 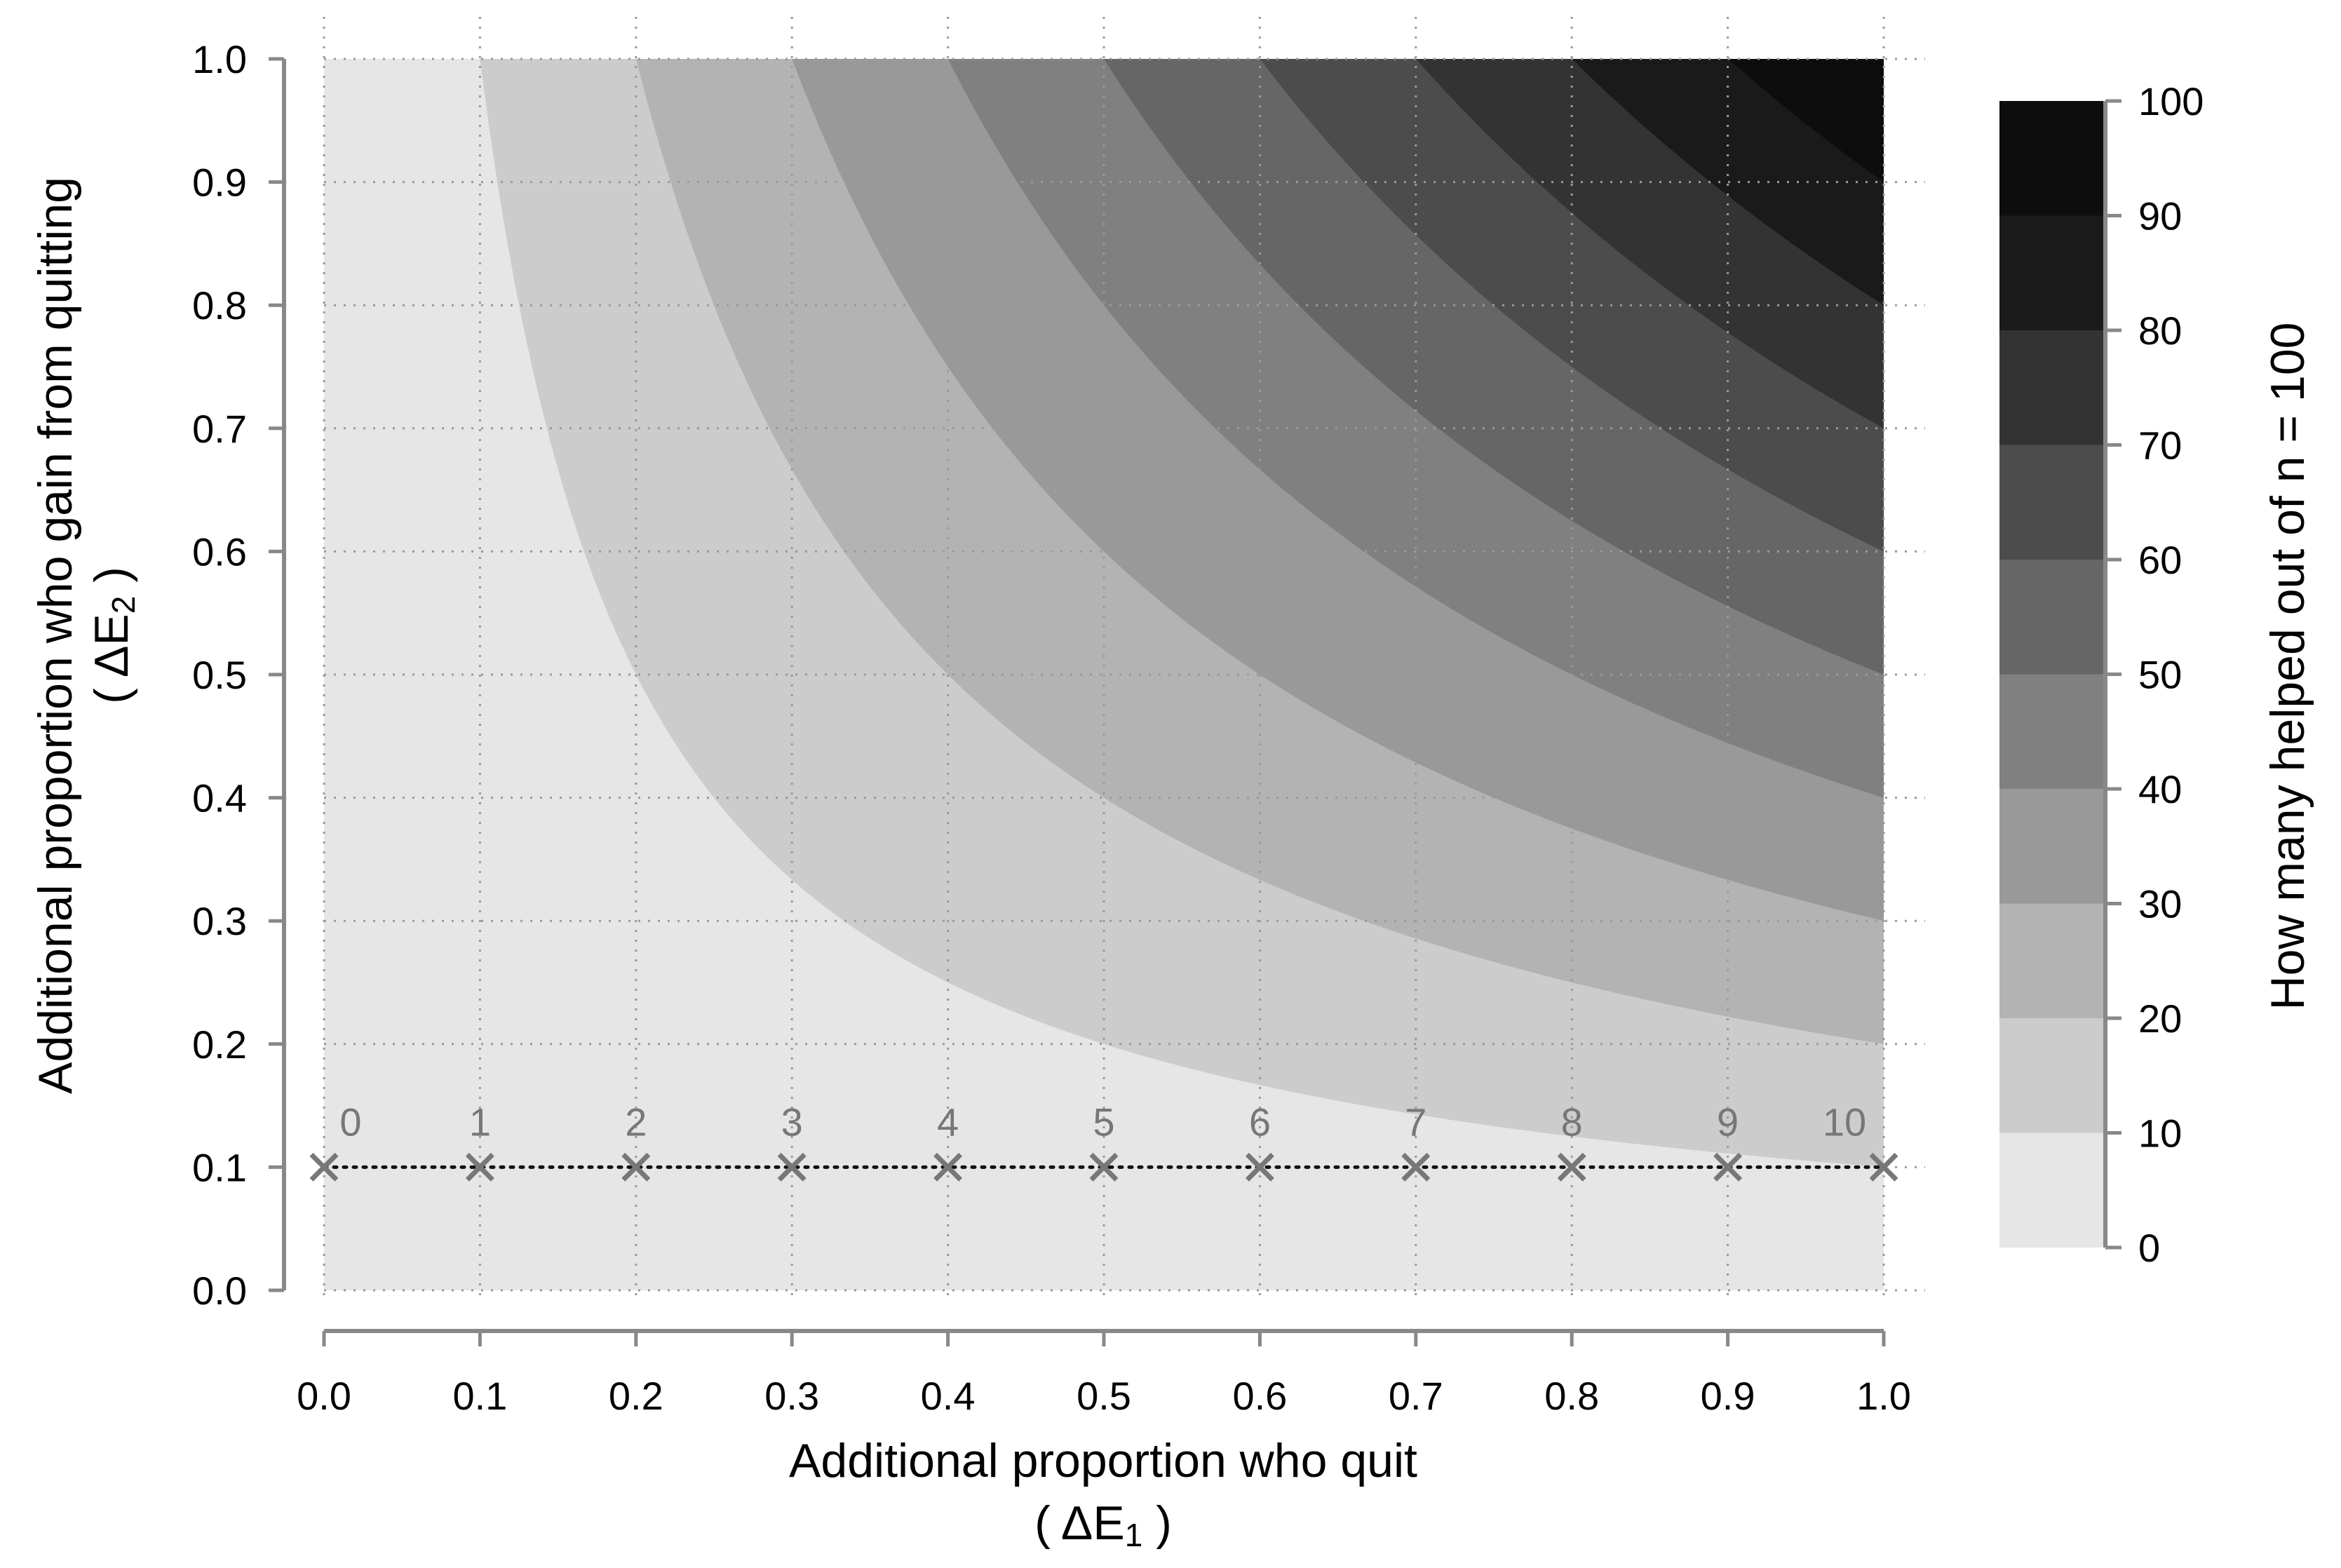 I want to click on marker-label: 9, so click(x=1728, y=1122).